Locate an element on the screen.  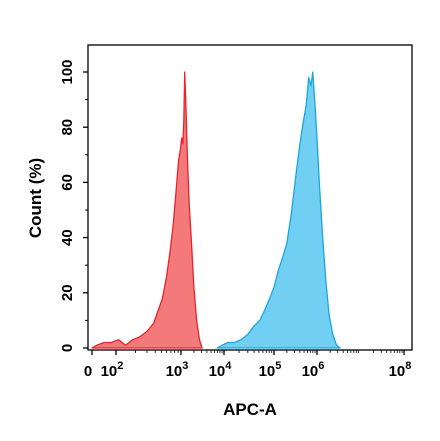
x-tick-label: 10³ is located at coordinates (177, 370).